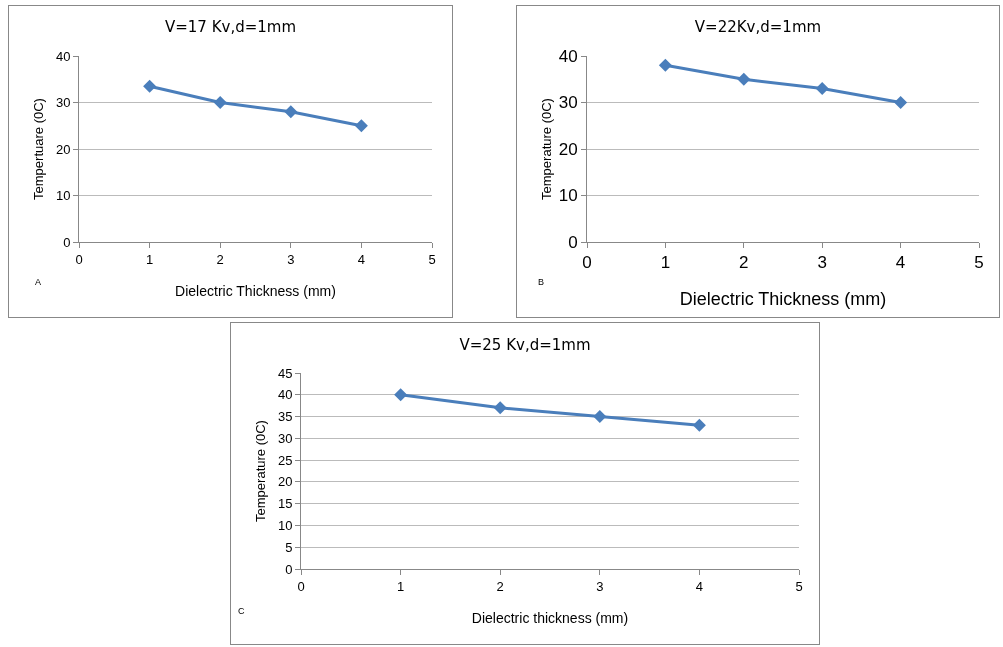 This screenshot has height=647, width=1003. I want to click on chart-title: V=22Kv,d=1mm, so click(758, 27).